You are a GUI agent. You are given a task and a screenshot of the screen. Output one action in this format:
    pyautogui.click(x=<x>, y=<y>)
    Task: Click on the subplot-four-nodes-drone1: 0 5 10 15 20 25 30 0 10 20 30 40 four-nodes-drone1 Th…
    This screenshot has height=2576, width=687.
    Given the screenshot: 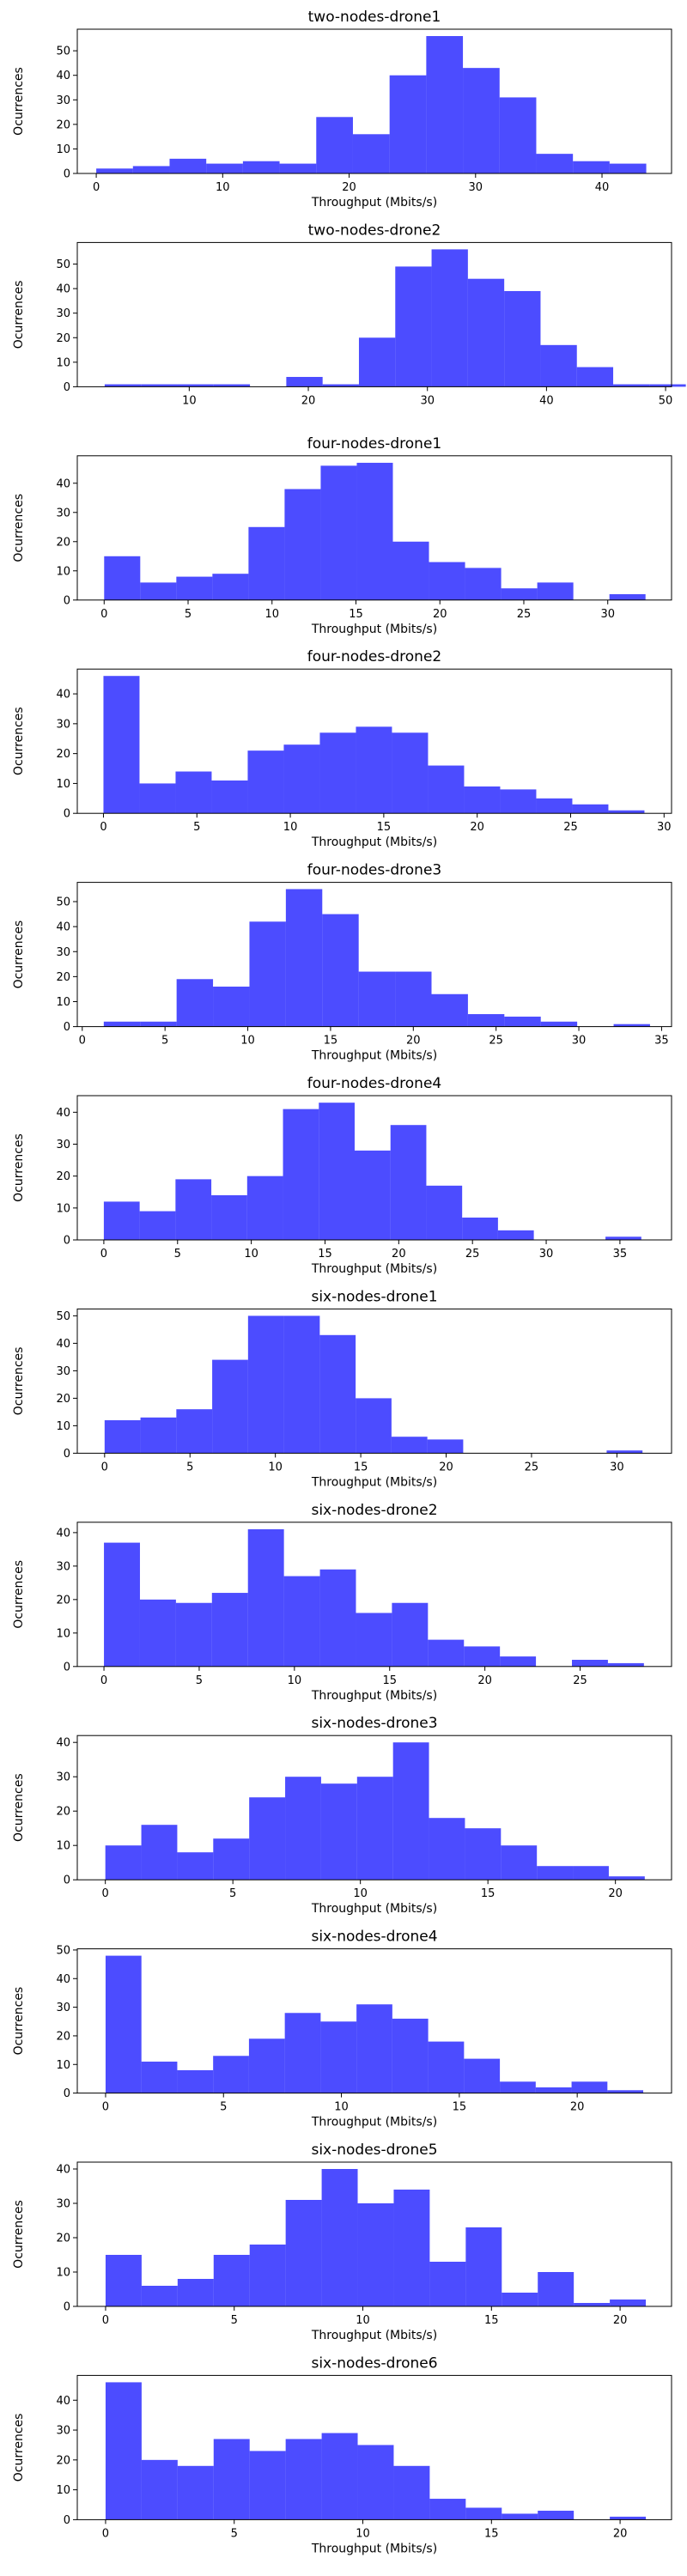 What is the action you would take?
    pyautogui.click(x=342, y=535)
    